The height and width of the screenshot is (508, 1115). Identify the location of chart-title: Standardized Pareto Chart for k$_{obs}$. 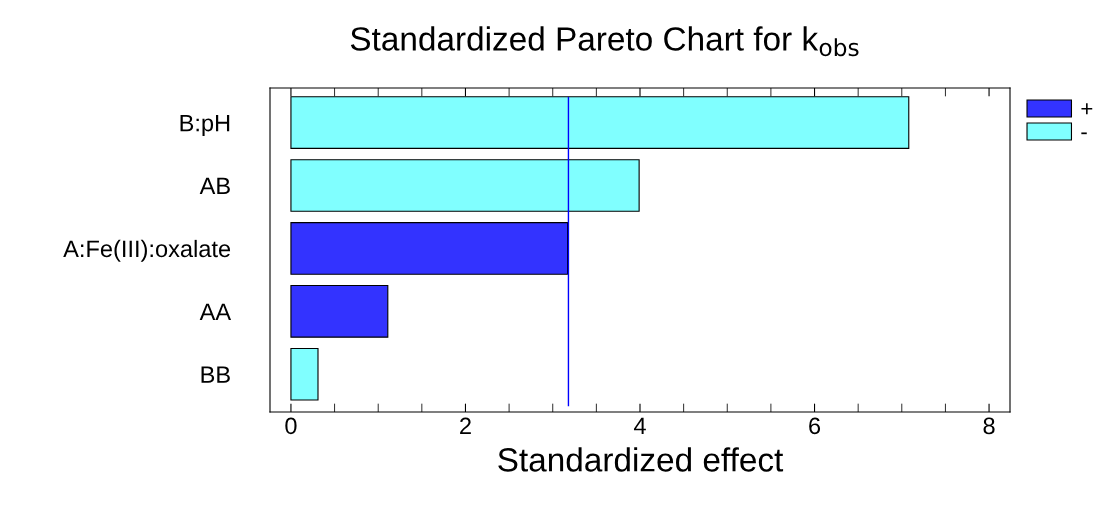
(604, 41).